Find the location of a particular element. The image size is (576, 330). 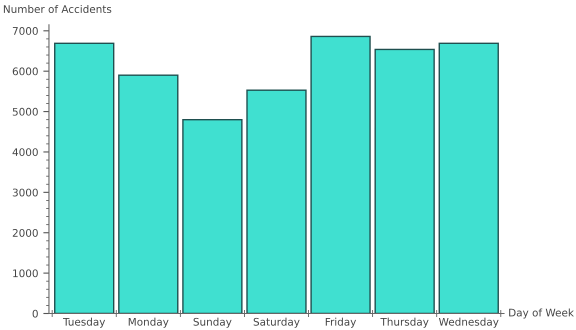

x-tick-label: Wednesday is located at coordinates (468, 323).